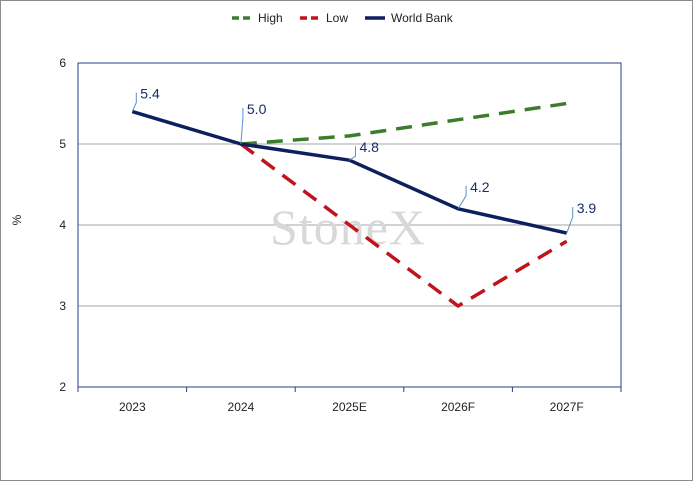 The height and width of the screenshot is (481, 693). Describe the element at coordinates (62, 306) in the screenshot. I see `y-tick-label: 3` at that location.